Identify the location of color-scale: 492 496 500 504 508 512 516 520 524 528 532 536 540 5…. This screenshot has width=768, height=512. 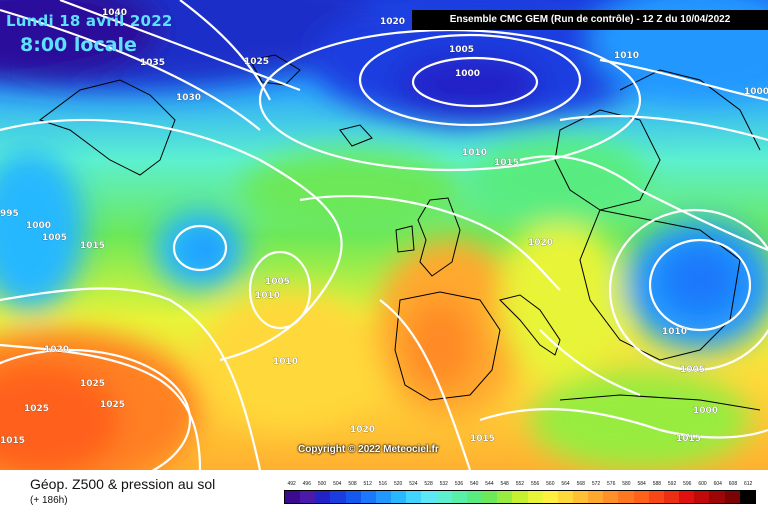
(520, 491).